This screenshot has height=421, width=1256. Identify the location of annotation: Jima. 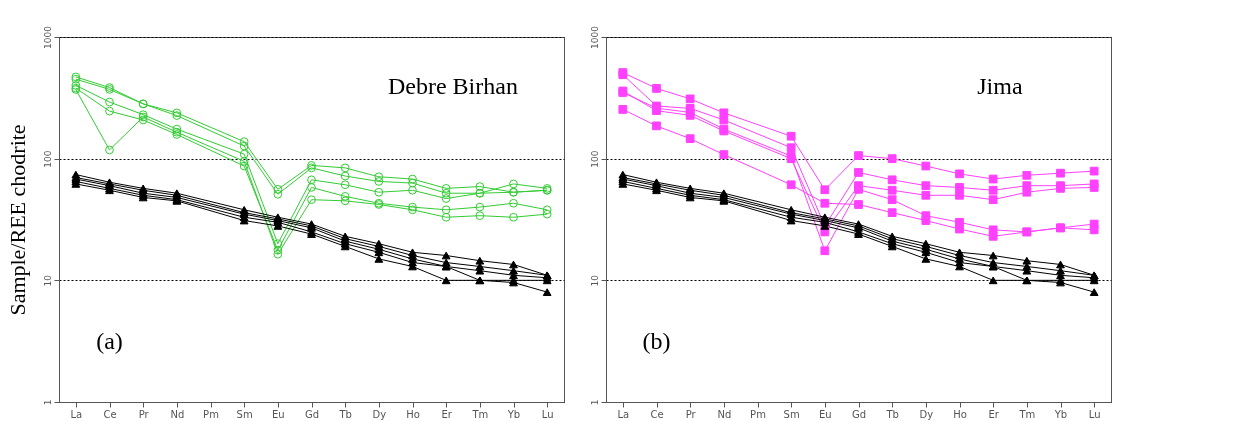
(1000, 86).